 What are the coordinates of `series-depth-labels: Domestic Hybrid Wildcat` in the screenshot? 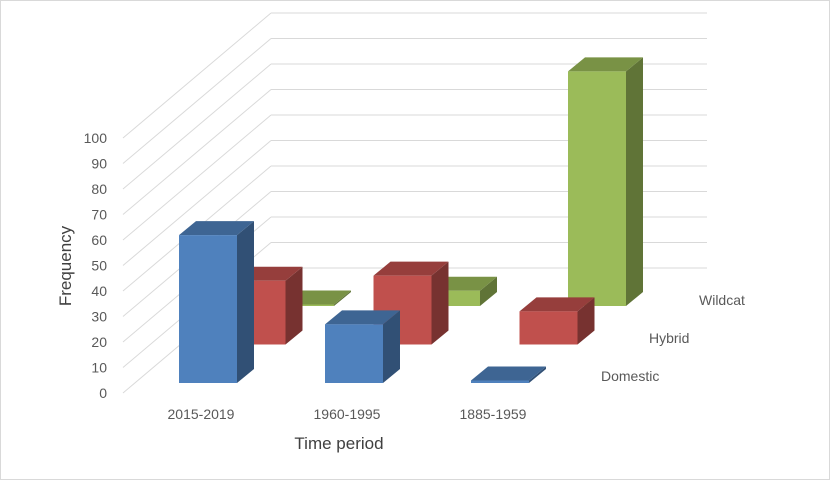 It's located at (673, 338).